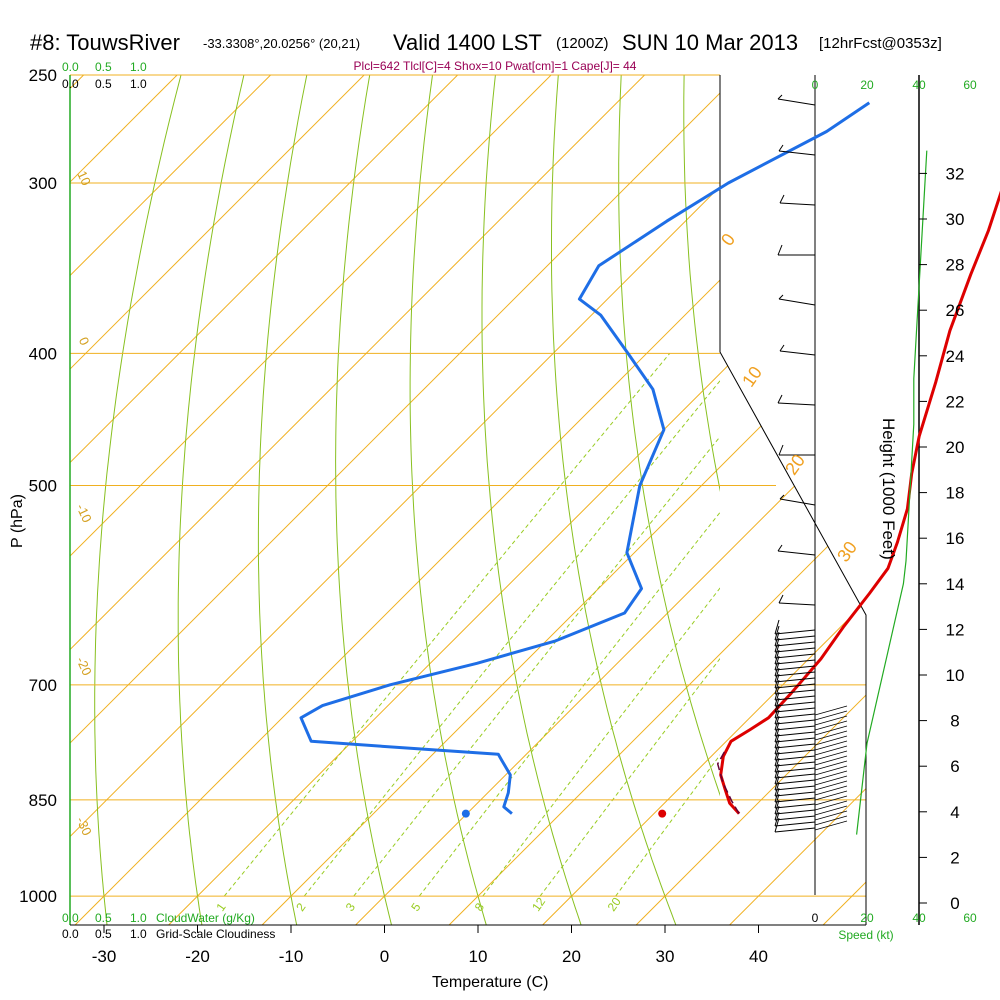  Describe the element at coordinates (84, 512) in the screenshot. I see `isotherm-label: -10` at that location.